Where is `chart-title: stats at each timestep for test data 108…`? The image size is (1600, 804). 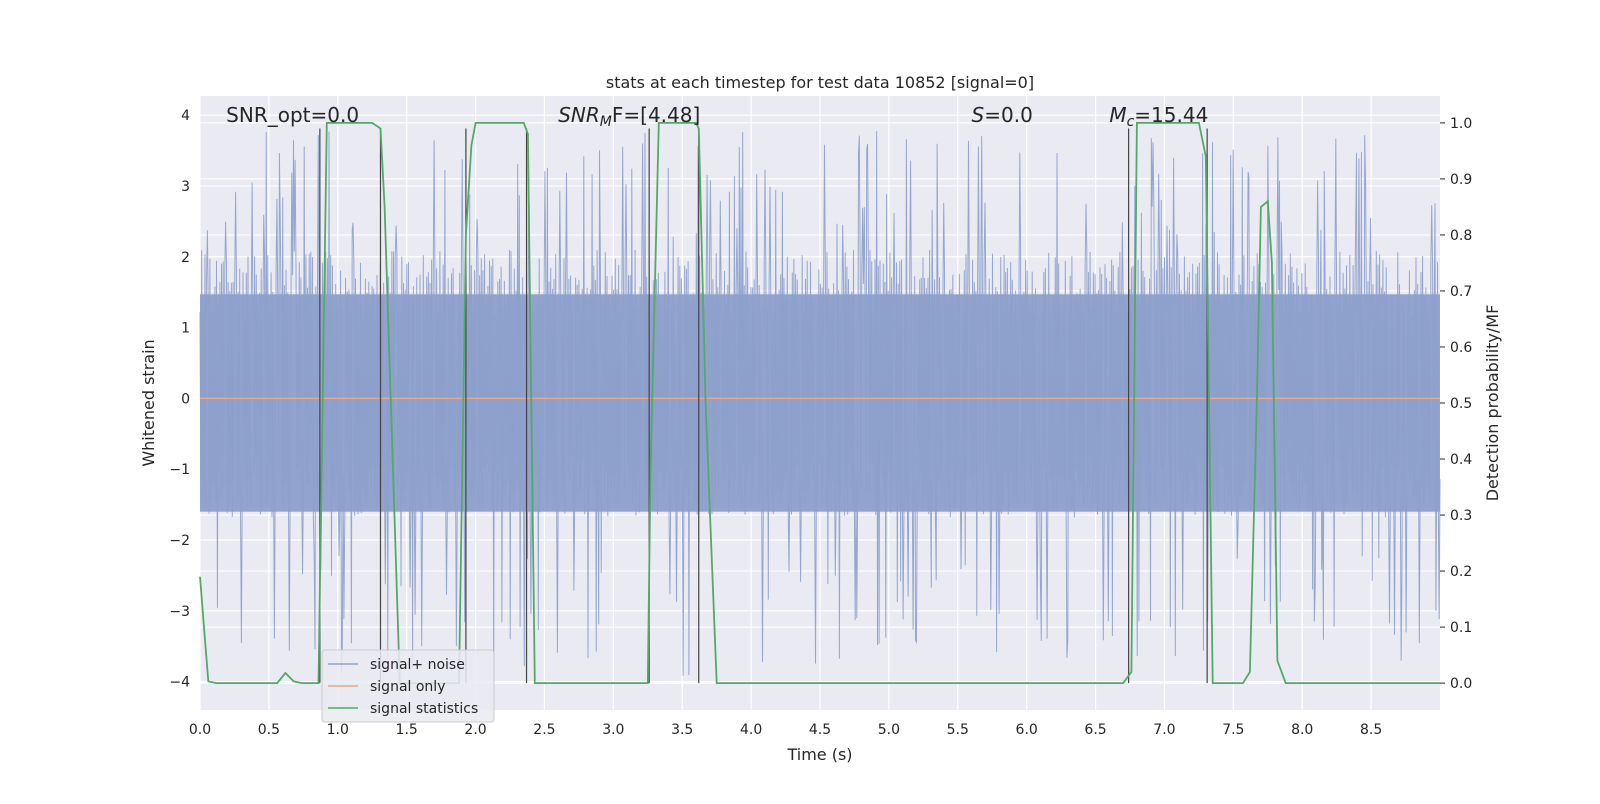
chart-title: stats at each timestep for test data 108… is located at coordinates (820, 82).